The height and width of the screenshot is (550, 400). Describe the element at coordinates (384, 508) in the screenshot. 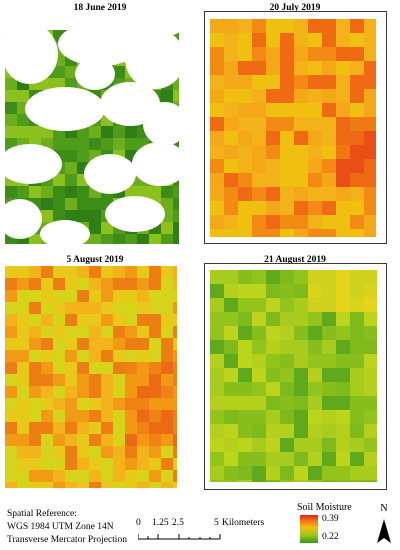

I see `north-label: N` at that location.